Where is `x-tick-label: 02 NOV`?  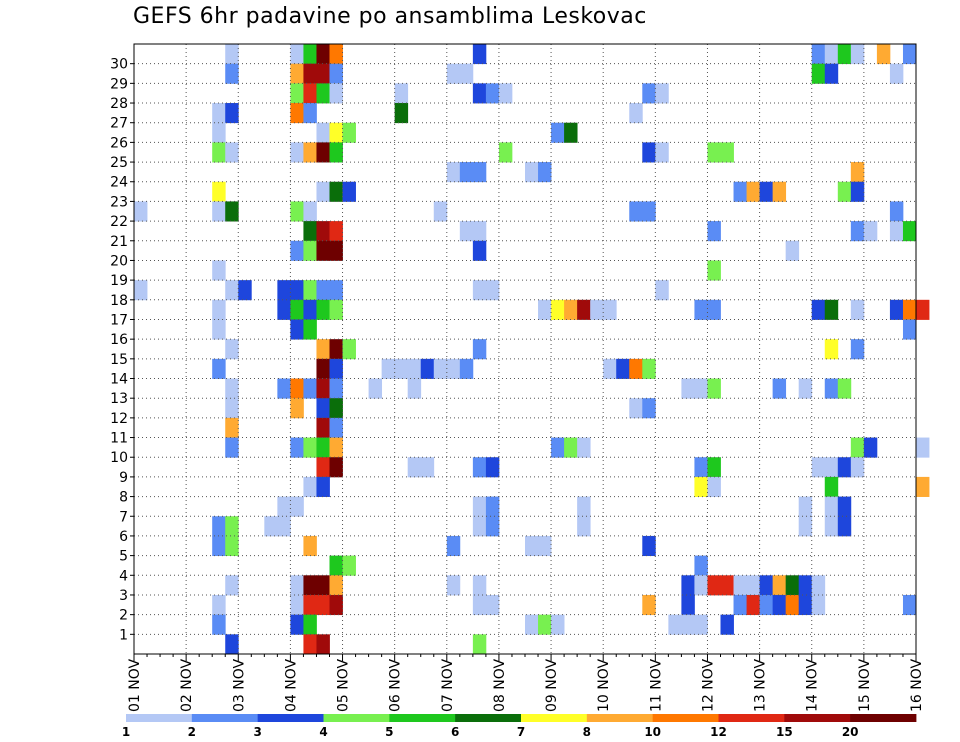 x-tick-label: 02 NOV is located at coordinates (187, 685).